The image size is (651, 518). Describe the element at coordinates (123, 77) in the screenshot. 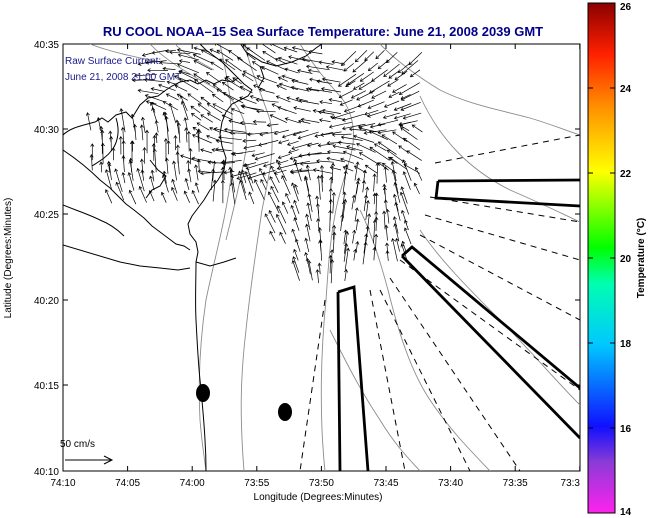

I see `current-label-line2: June 21, 2008 21:00 GMT` at that location.